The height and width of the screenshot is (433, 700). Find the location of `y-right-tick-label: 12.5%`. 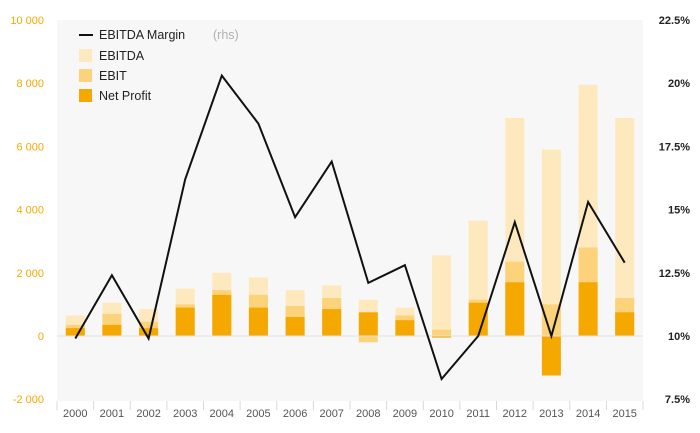

y-right-tick-label: 12.5% is located at coordinates (674, 274).